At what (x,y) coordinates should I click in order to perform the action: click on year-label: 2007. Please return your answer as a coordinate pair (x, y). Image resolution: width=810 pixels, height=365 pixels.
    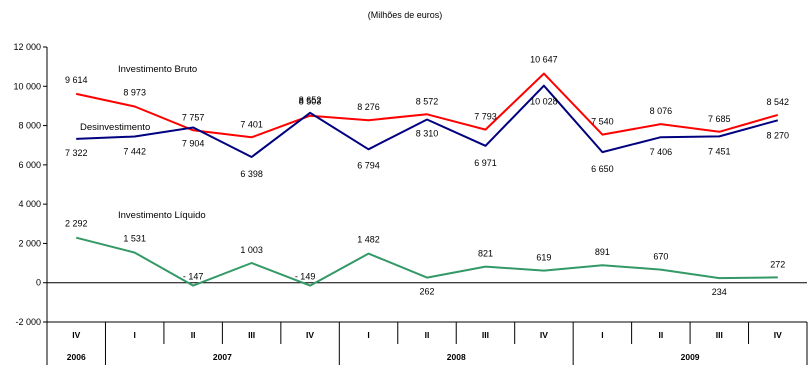
    Looking at the image, I should click on (222, 357).